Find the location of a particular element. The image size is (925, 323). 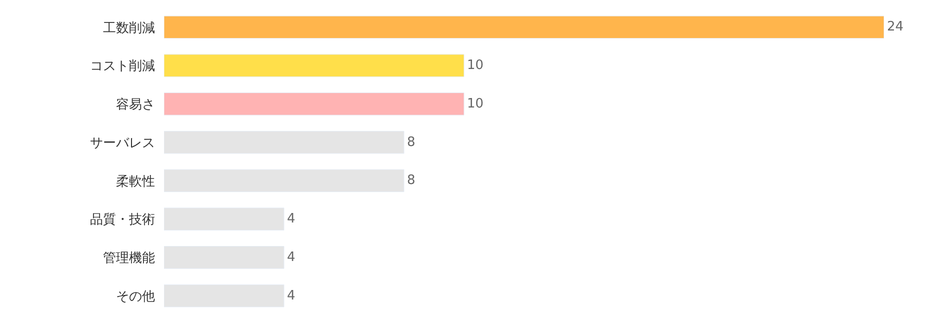

data-label: 24 is located at coordinates (895, 27).